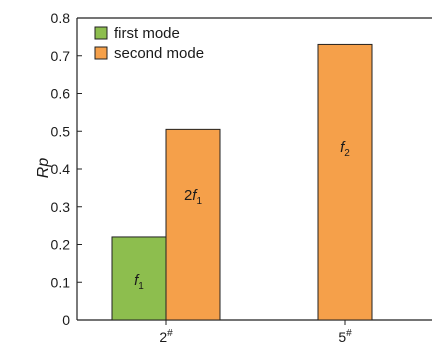  I want to click on x-tick-label: 2#, so click(166, 336).